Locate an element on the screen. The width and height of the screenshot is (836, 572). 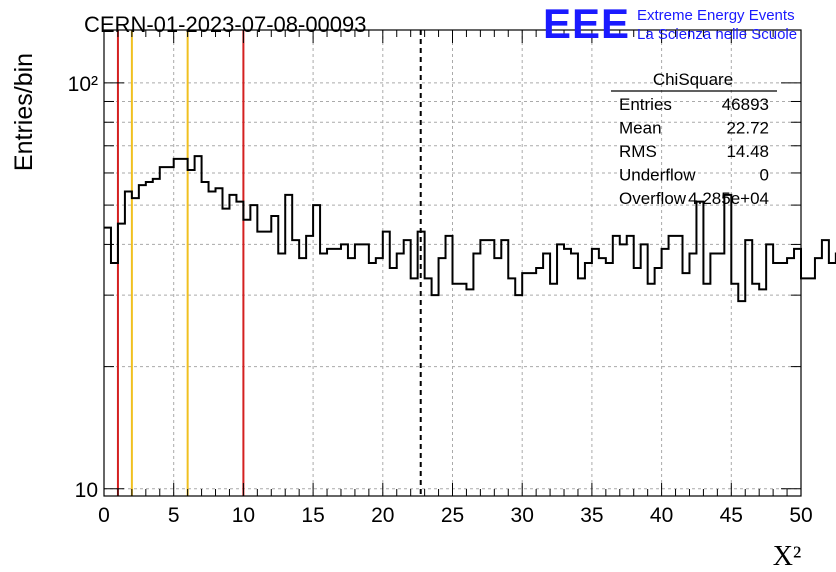
stats-row-label: Mean is located at coordinates (640, 128).